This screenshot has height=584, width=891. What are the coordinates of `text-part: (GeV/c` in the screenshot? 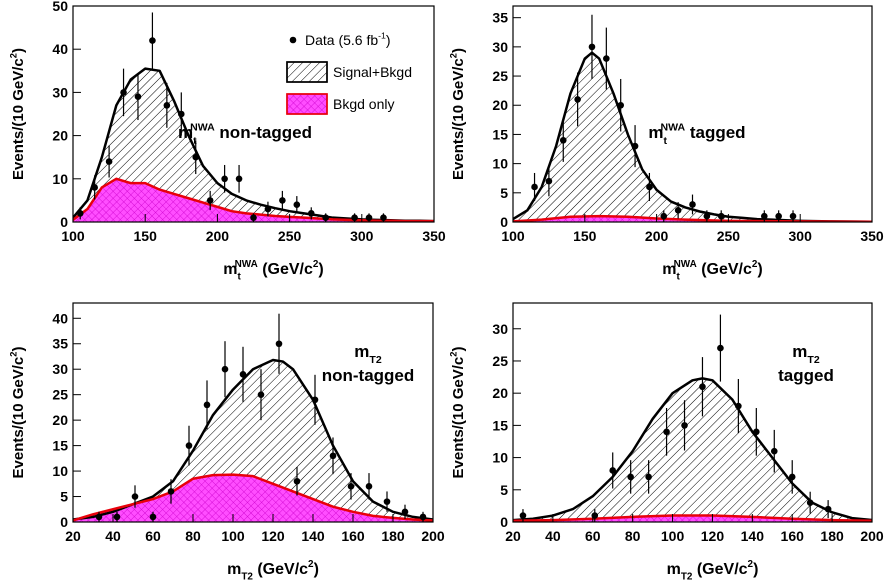 It's located at (724, 269).